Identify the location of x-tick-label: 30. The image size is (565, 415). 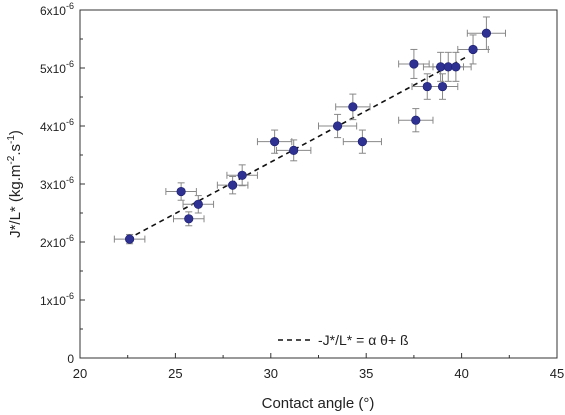
(271, 373).